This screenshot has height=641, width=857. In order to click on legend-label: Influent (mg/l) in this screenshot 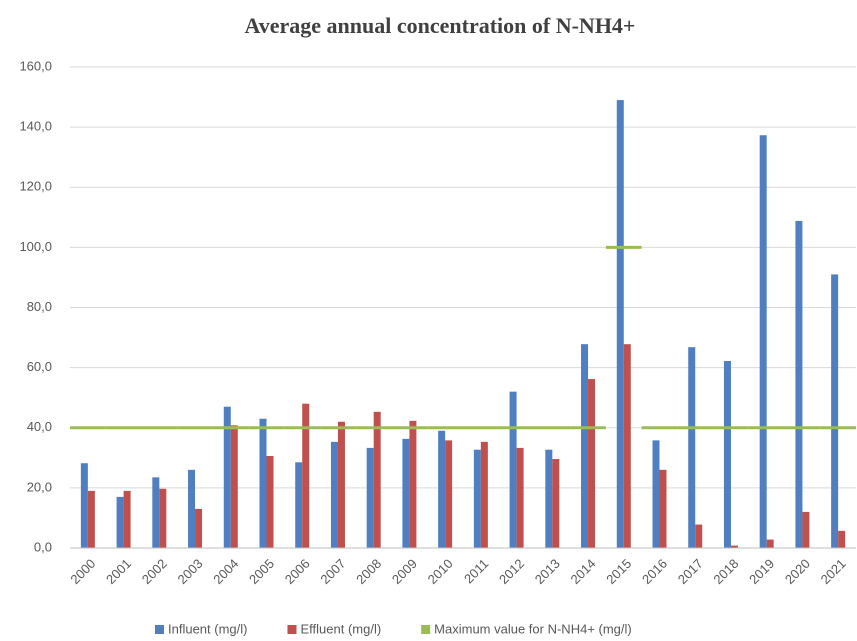, I will do `click(207, 628)`.